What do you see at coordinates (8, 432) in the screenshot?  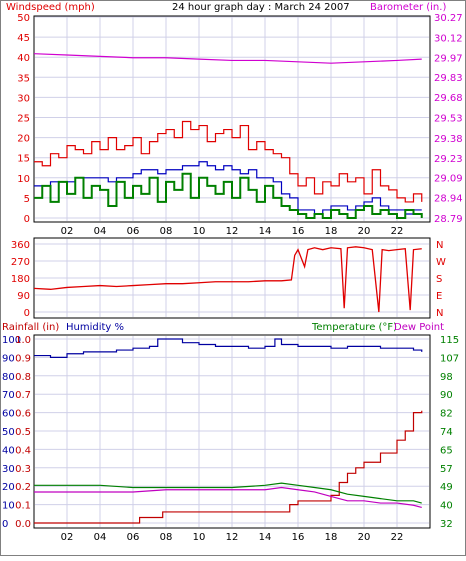 I see `humidity-tick-label: 50` at bounding box center [8, 432].